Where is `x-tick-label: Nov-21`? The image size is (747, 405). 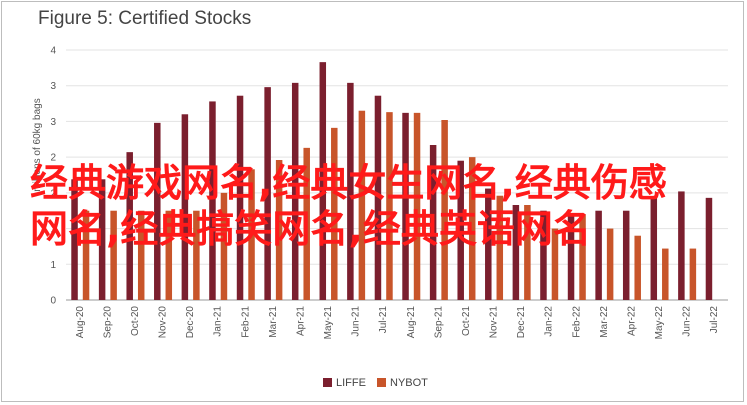 x-tick-label: Nov-21 is located at coordinates (494, 322).